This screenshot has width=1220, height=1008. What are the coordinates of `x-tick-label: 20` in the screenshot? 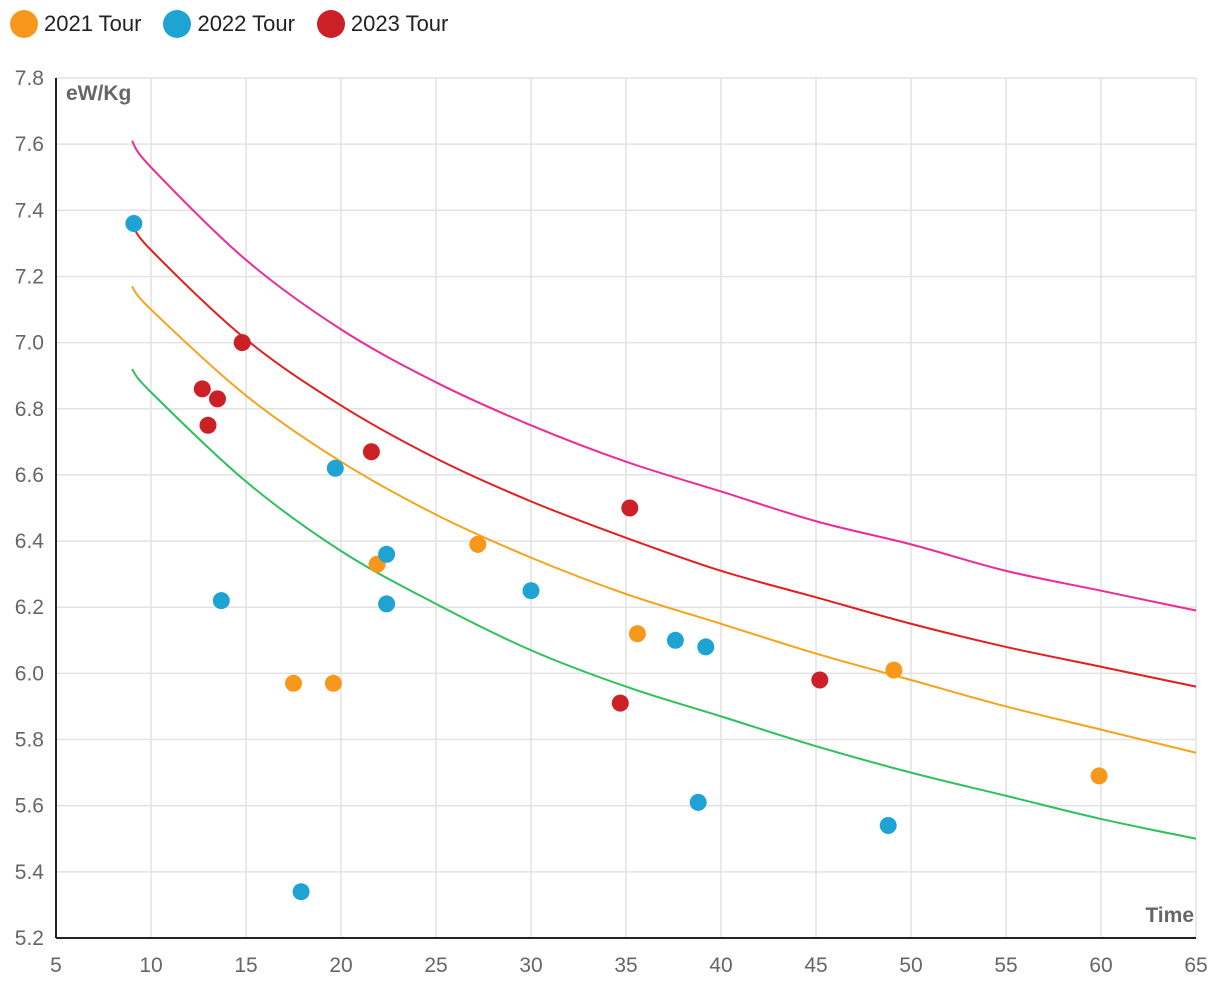 It's located at (340, 965).